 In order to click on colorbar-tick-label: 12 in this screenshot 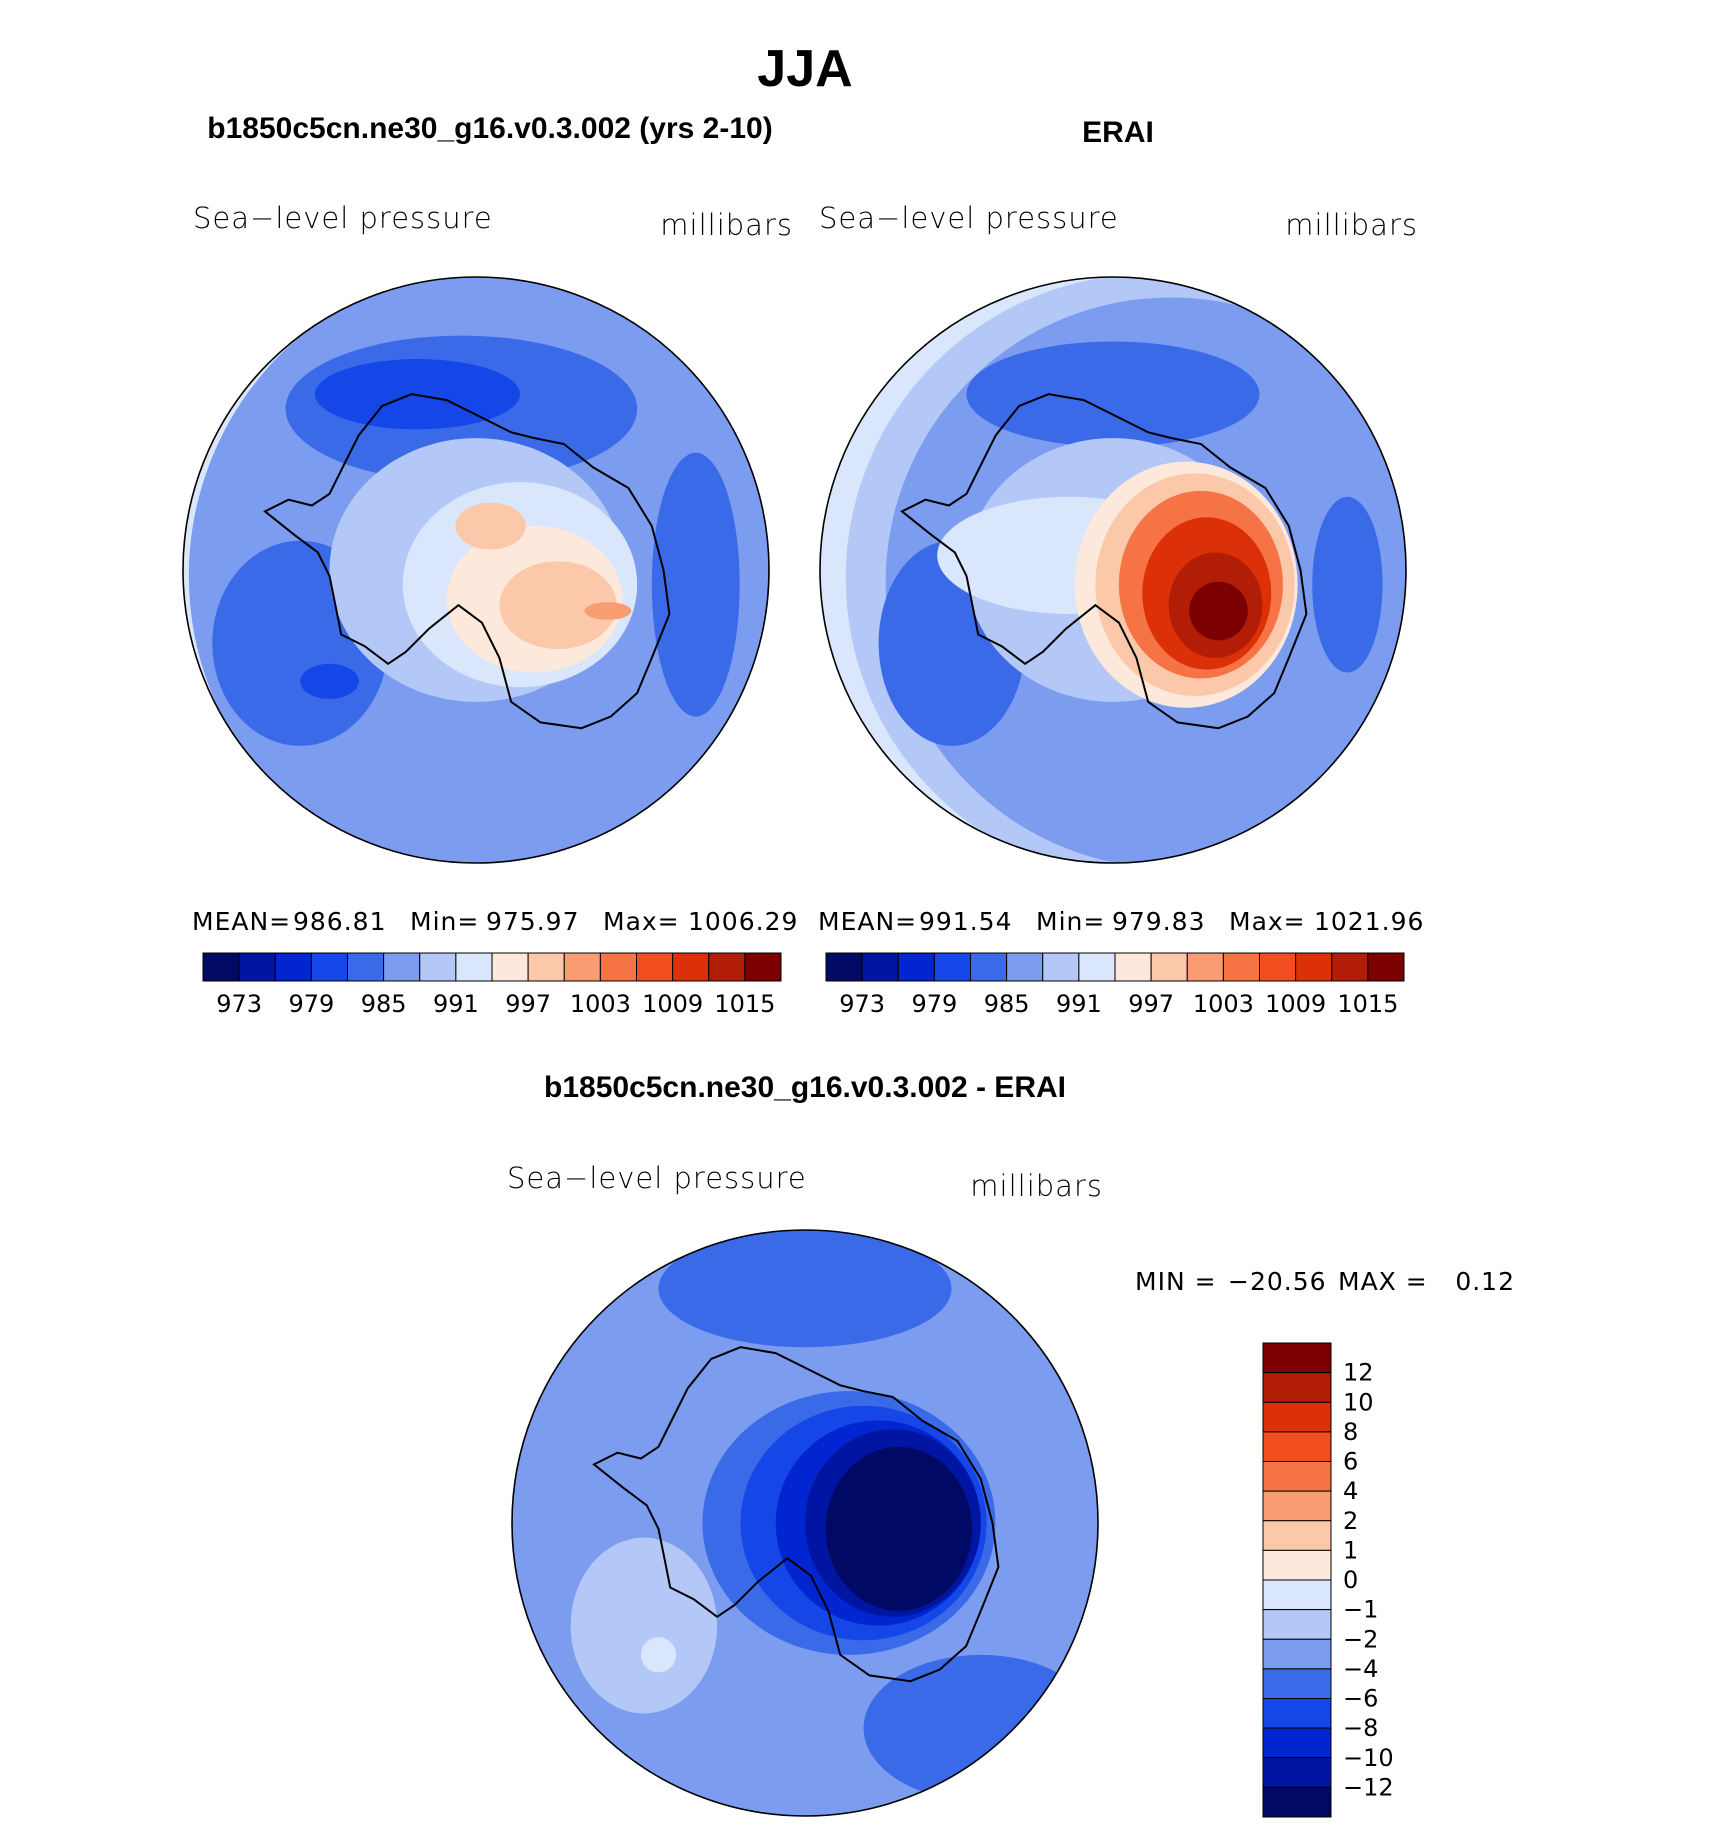, I will do `click(1358, 1373)`.